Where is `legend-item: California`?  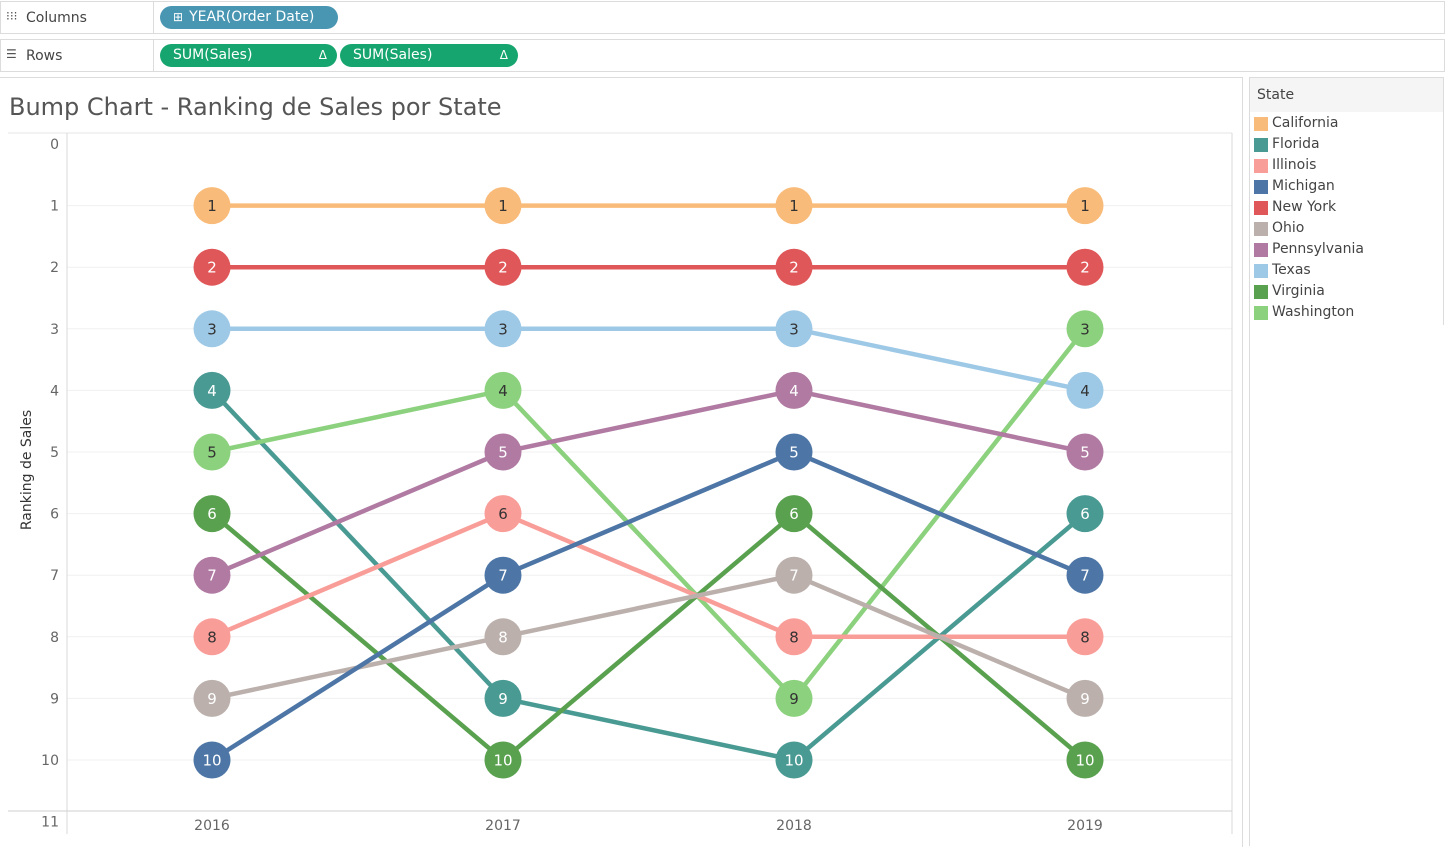 legend-item: California is located at coordinates (1346, 124).